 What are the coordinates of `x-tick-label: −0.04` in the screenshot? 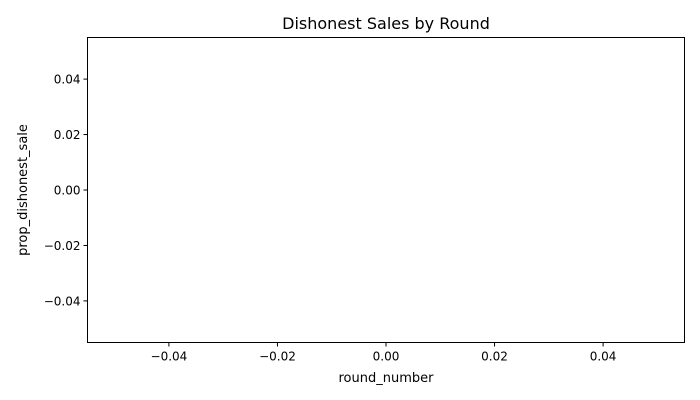 It's located at (169, 357).